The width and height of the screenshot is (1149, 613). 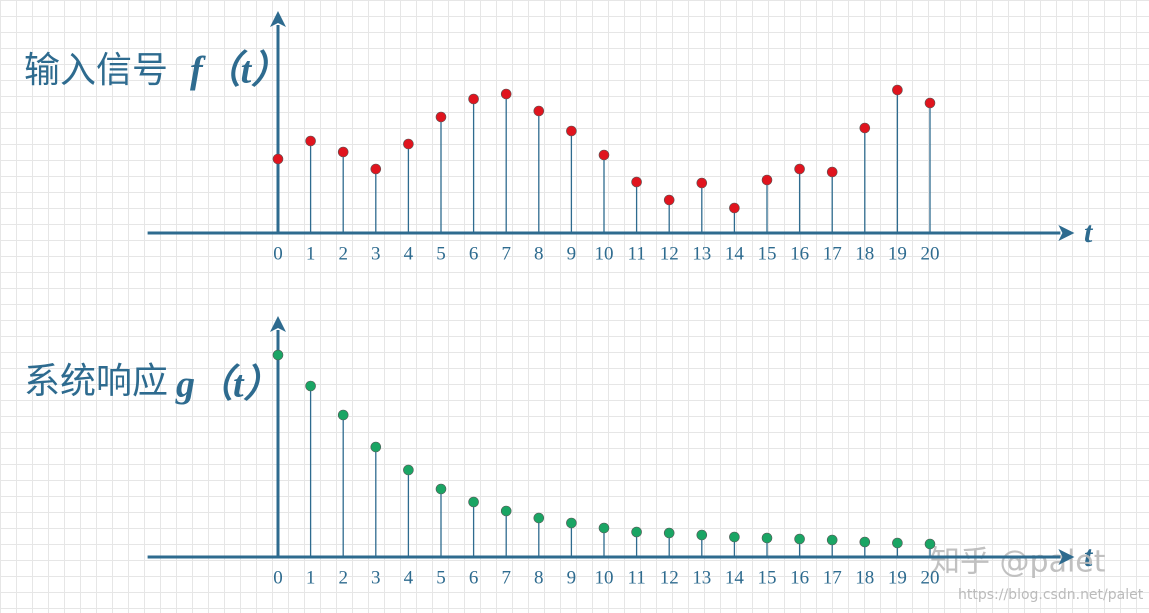 I want to click on chart-title: 系统响应, so click(x=96, y=381).